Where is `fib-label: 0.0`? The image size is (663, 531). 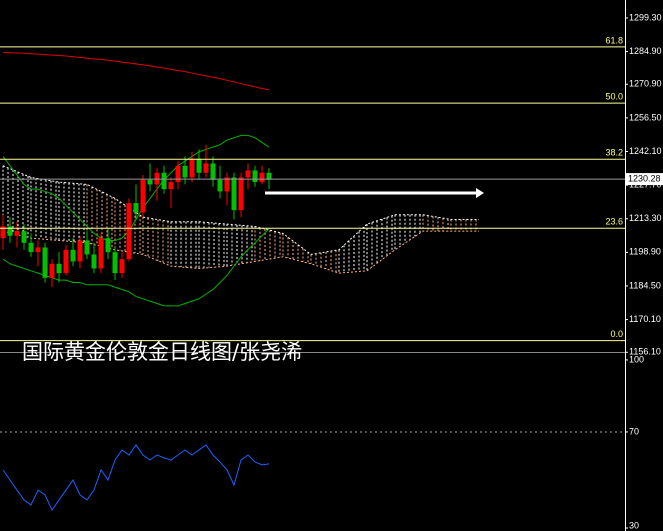
fib-label: 0.0 is located at coordinates (616, 334).